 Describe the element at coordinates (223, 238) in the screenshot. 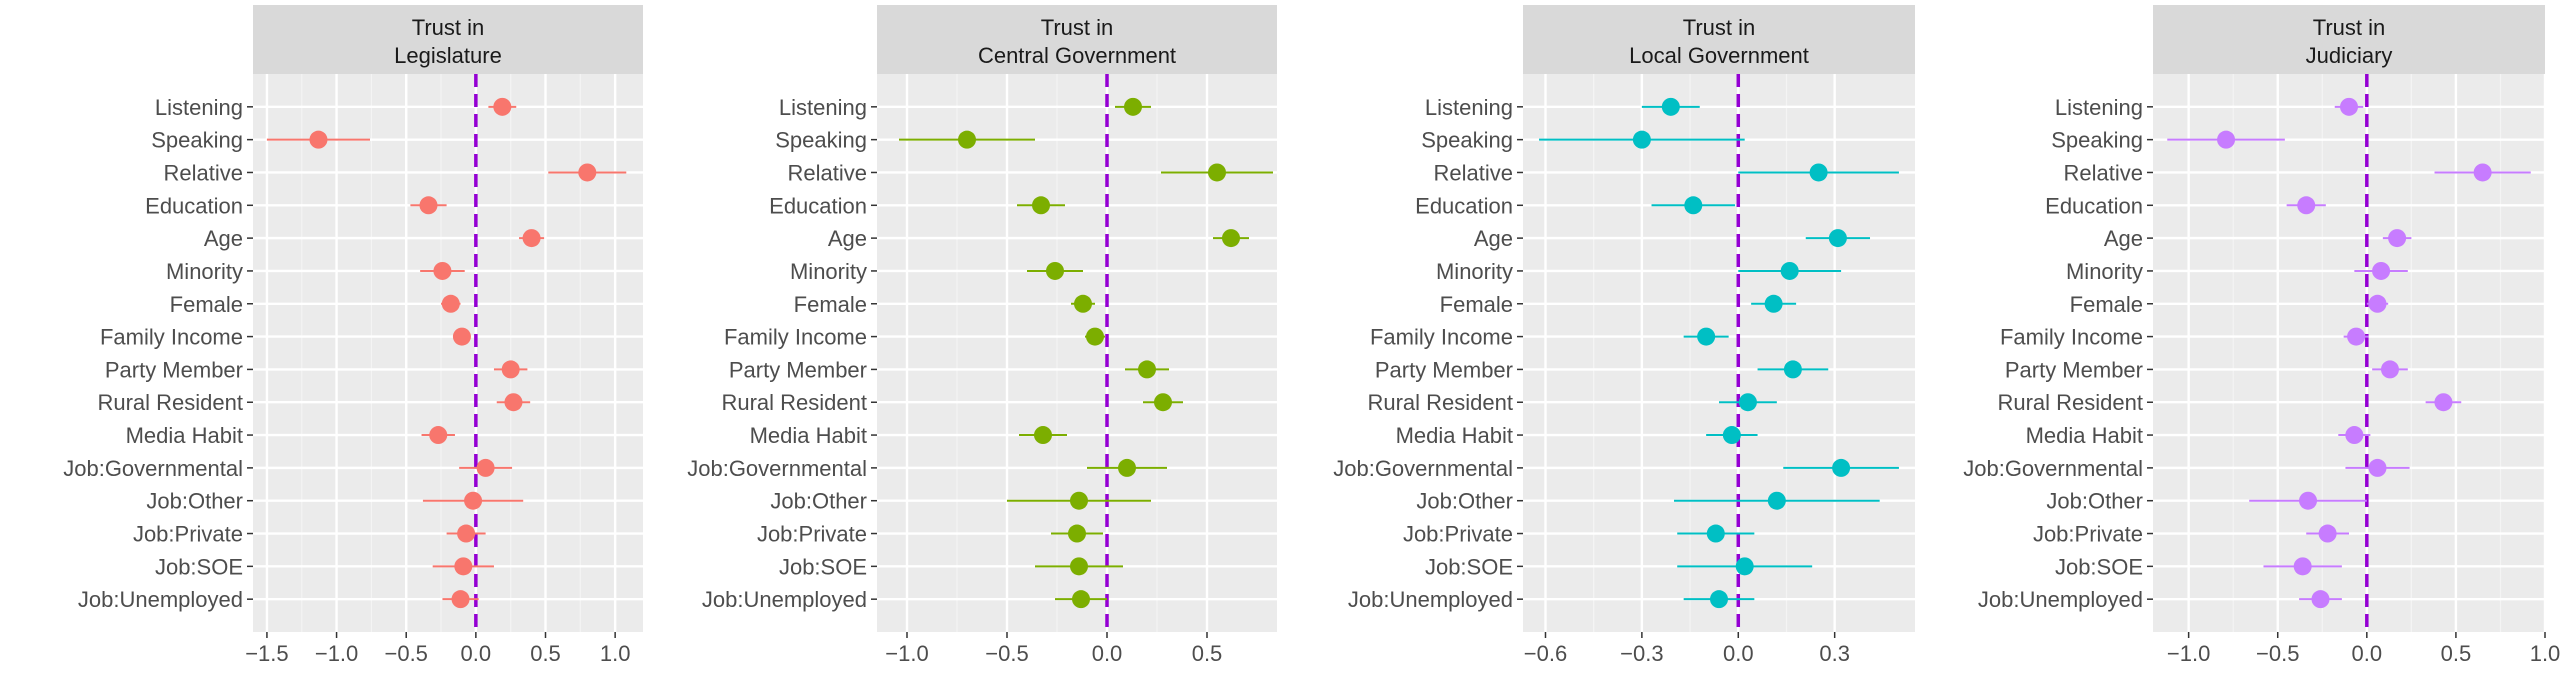

I see `y-tick-label: Age` at that location.